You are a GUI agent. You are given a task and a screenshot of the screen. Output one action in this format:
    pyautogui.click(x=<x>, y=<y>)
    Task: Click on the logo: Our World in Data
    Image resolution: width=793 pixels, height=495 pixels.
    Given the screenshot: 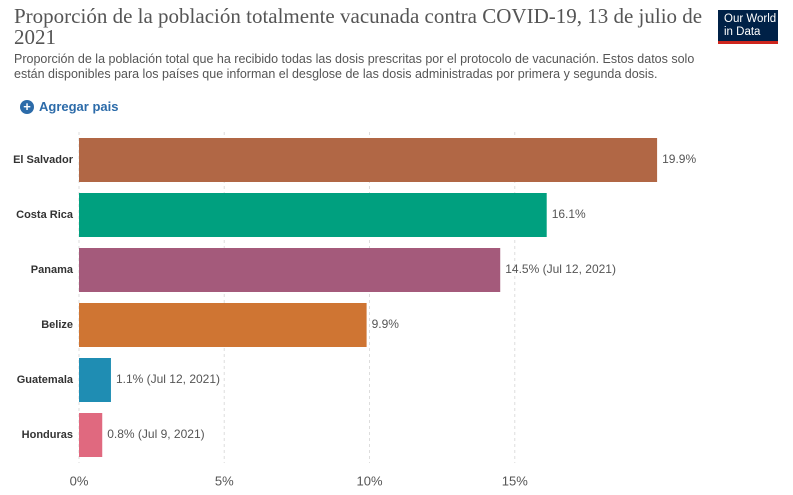 What is the action you would take?
    pyautogui.click(x=748, y=27)
    